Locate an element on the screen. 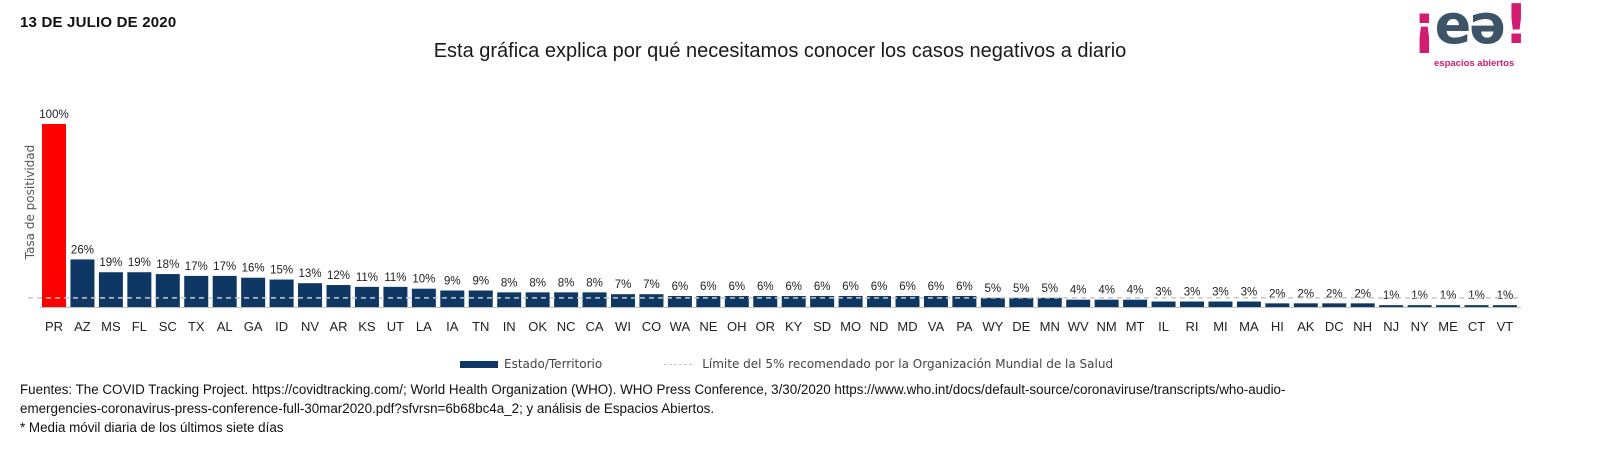  x-tick-label: TN is located at coordinates (480, 326).